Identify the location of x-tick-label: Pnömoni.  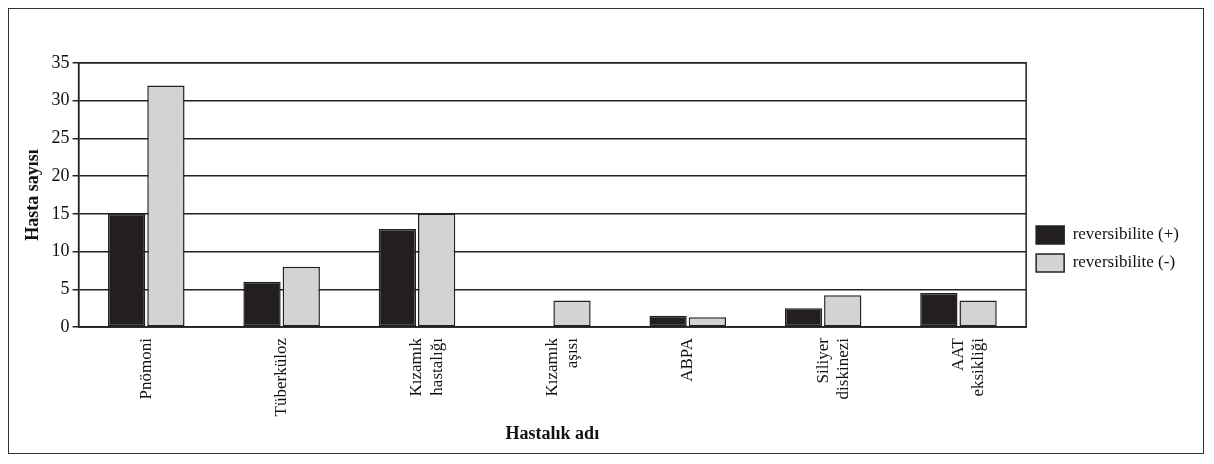
(145, 368).